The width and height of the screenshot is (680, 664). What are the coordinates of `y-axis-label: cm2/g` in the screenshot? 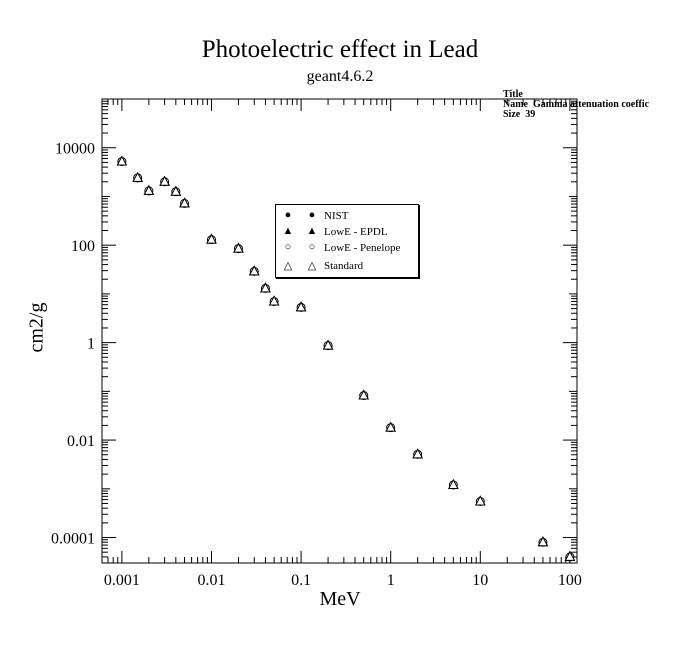 It's located at (36, 327).